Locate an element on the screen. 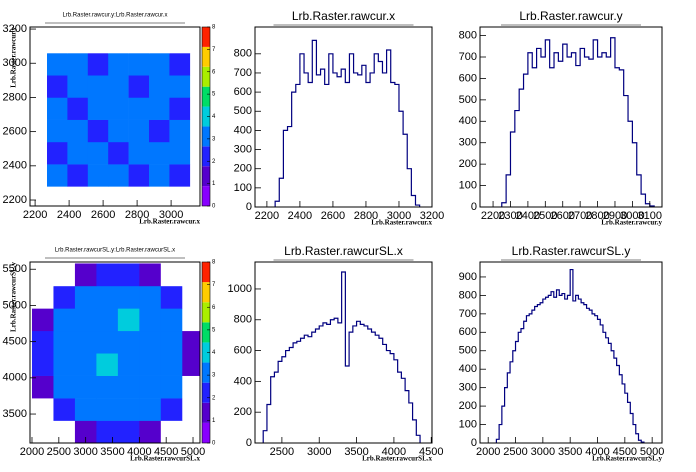  y-tick-label: 600 is located at coordinates (468, 332).